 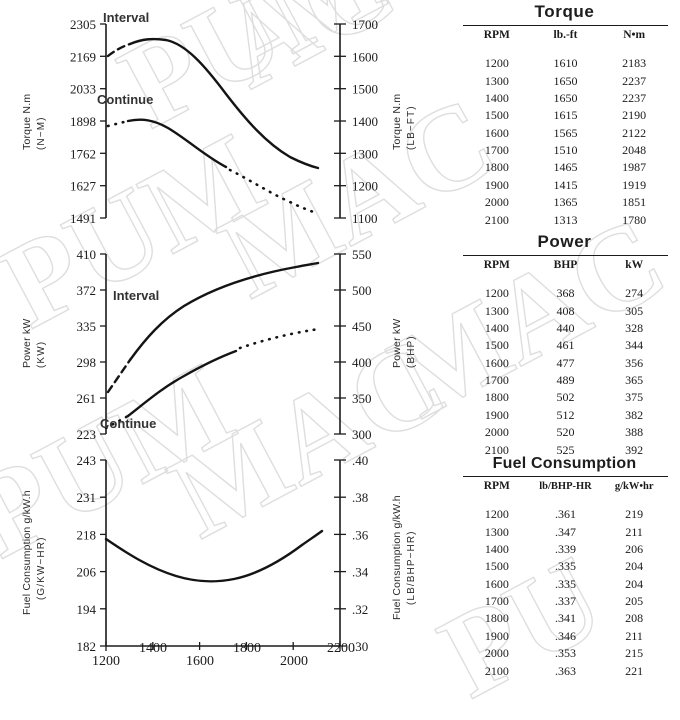 What do you see at coordinates (87, 572) in the screenshot?
I see `fuel-left-tick-label: 206` at bounding box center [87, 572].